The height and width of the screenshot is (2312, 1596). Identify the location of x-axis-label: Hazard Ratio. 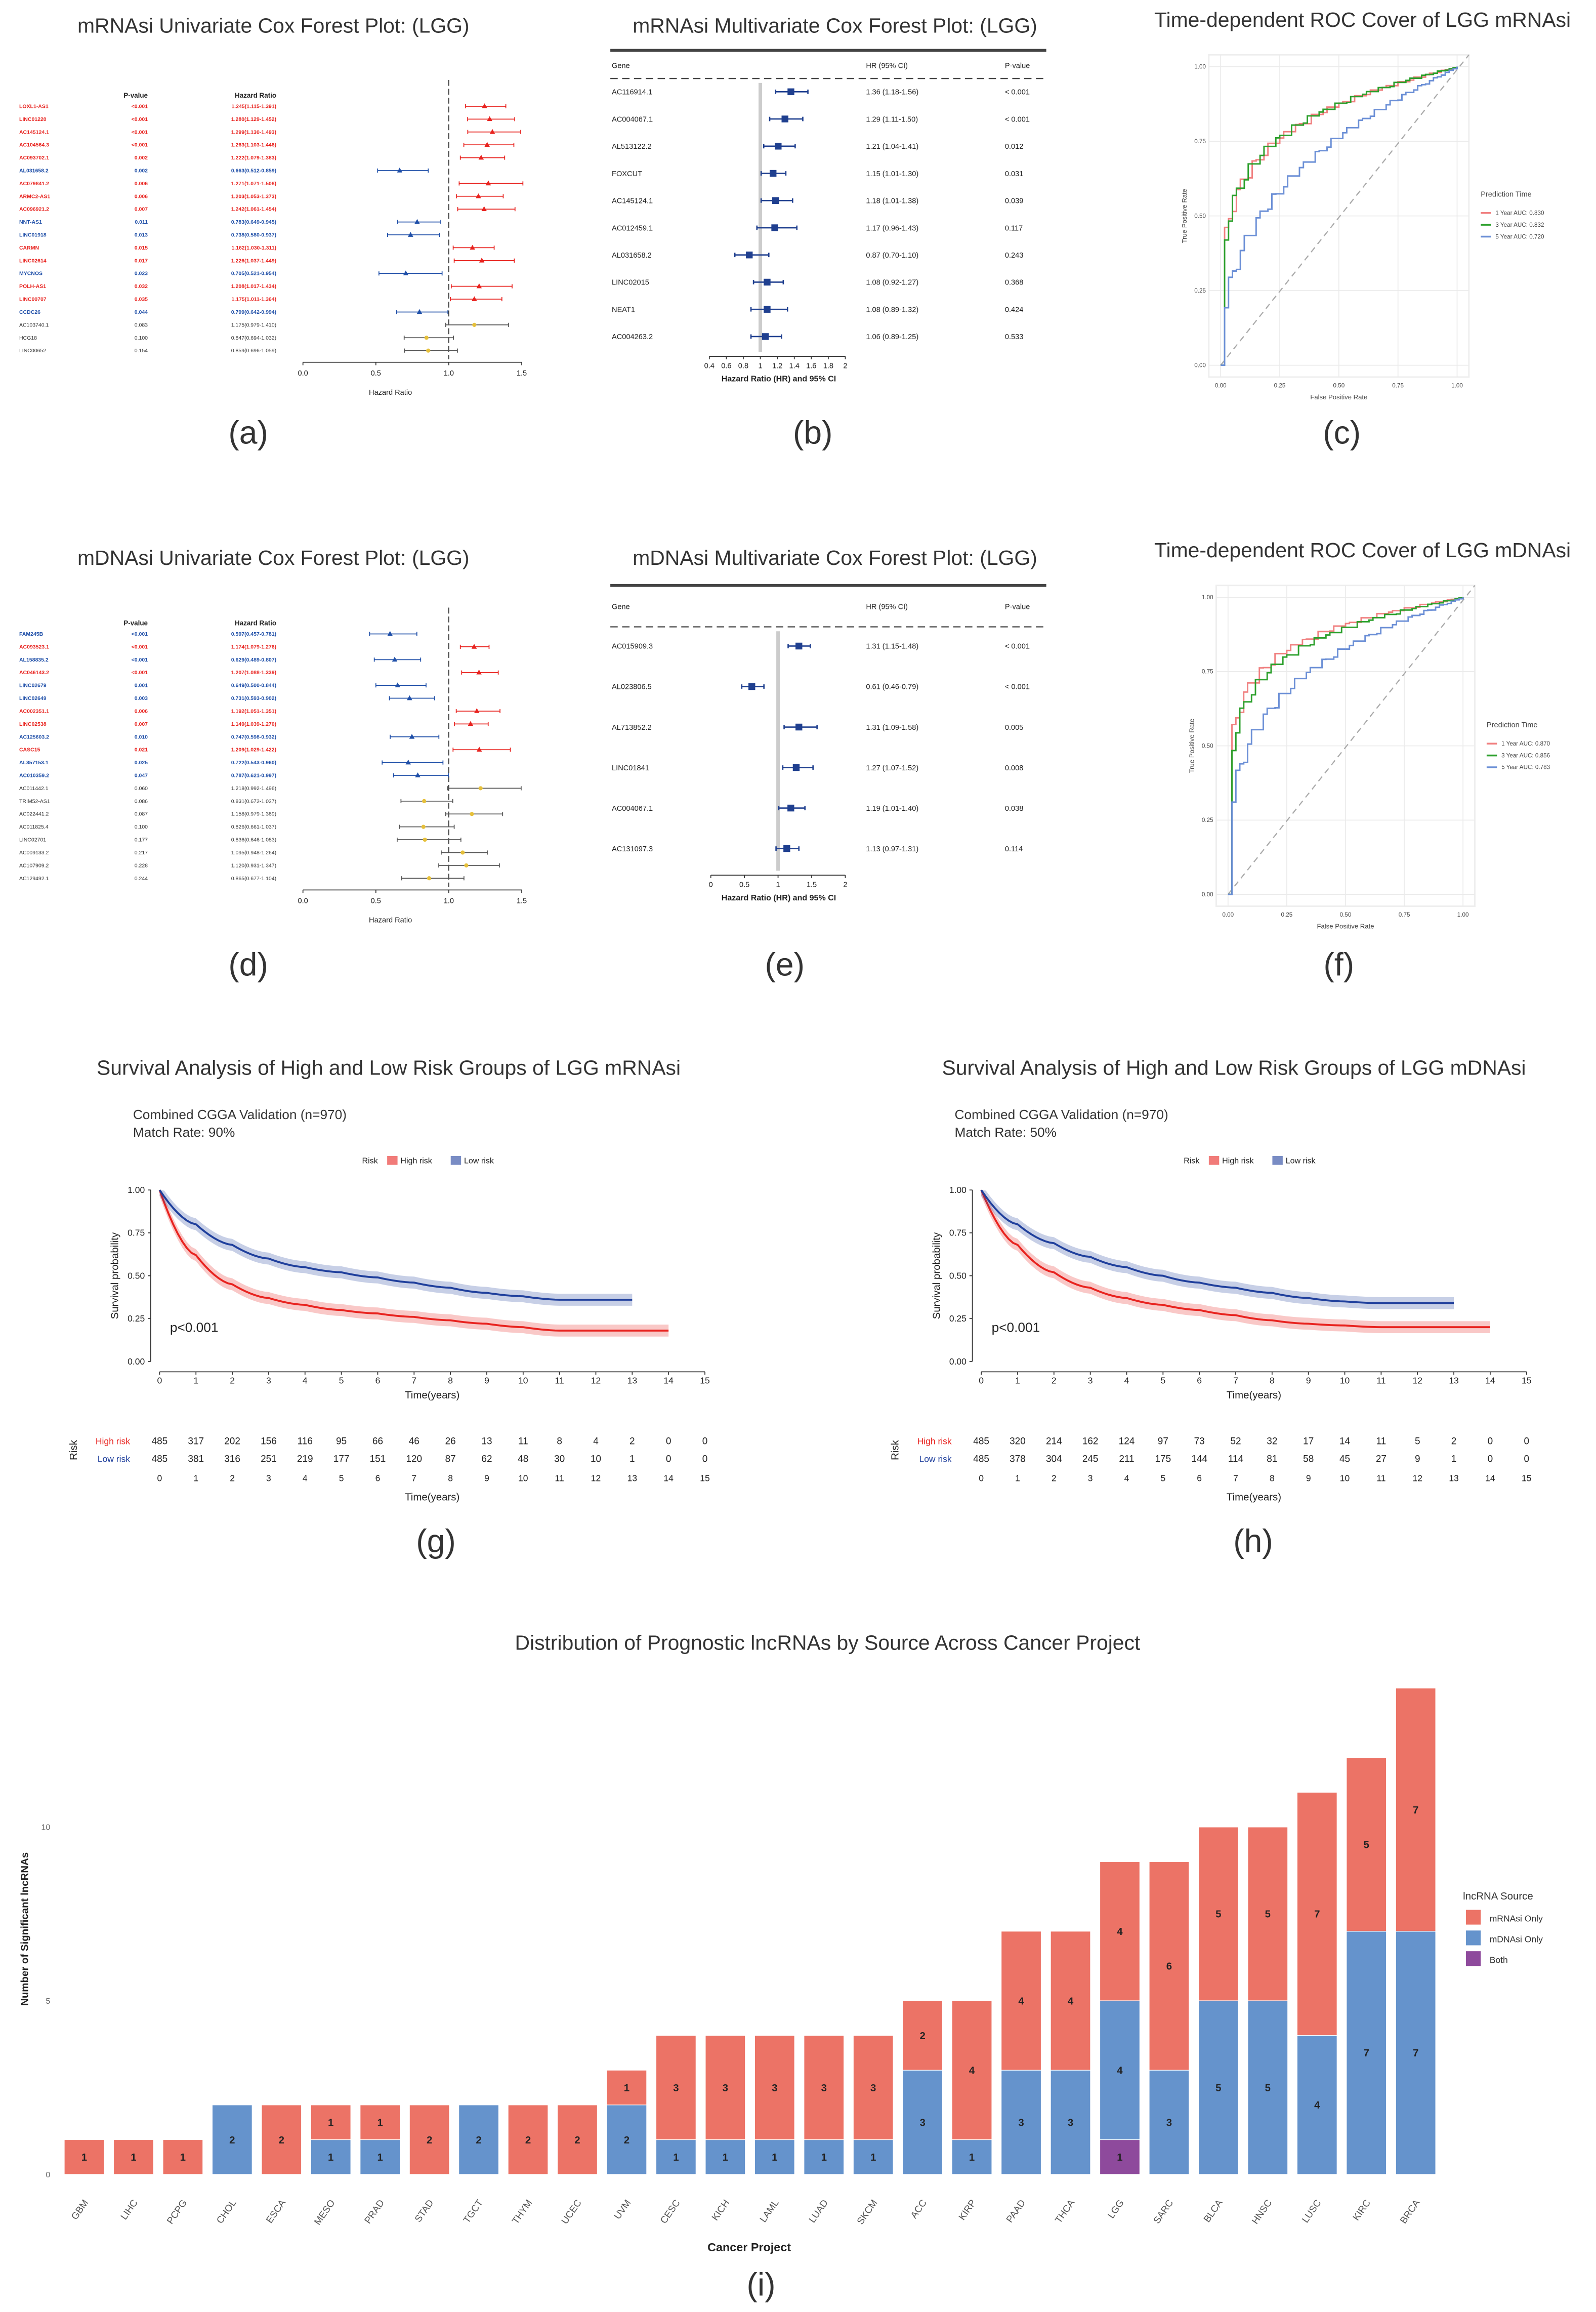
(390, 393).